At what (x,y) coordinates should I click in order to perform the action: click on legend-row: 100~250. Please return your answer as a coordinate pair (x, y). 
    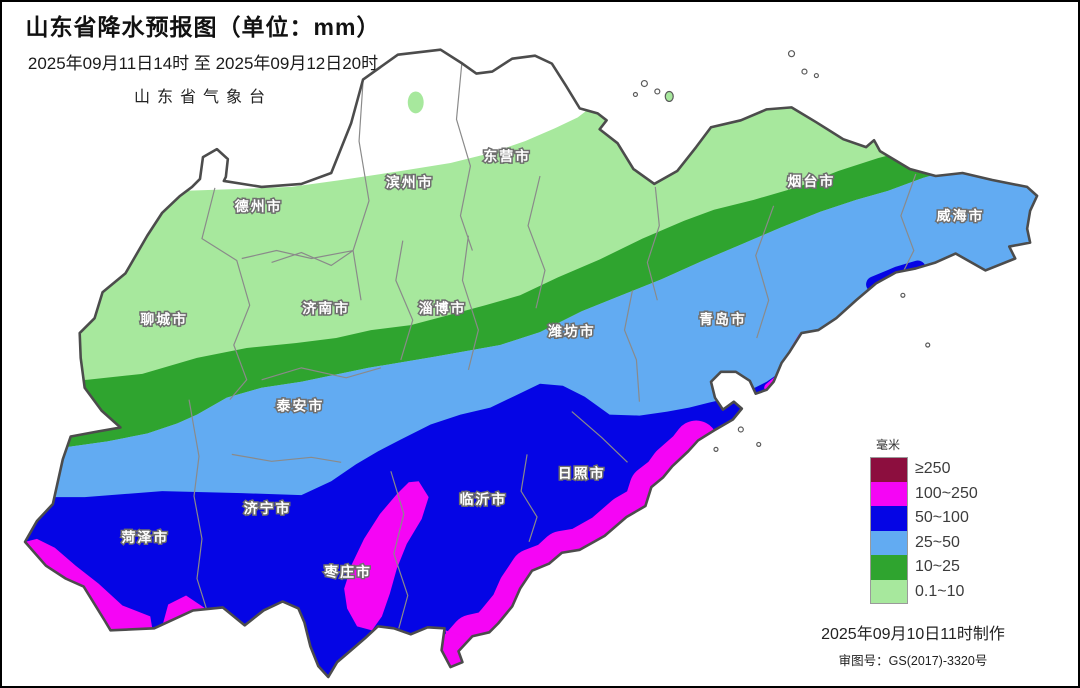
    Looking at the image, I should click on (924, 493).